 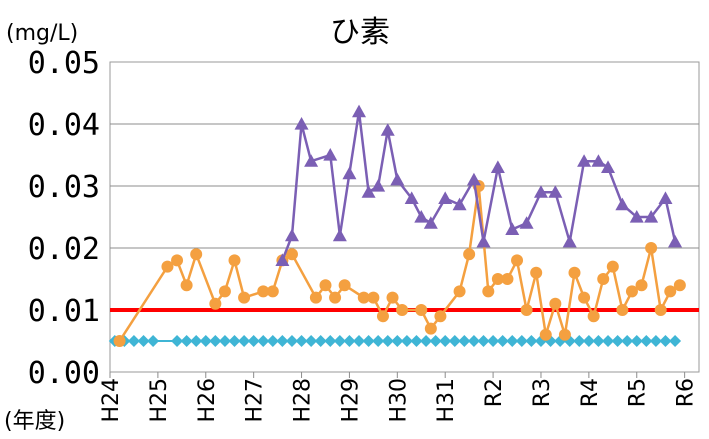 What do you see at coordinates (64, 218) in the screenshot?
I see `y-axis-tick-labels: 0.00 0.01 0.02 0.03 0.04 0.05` at bounding box center [64, 218].